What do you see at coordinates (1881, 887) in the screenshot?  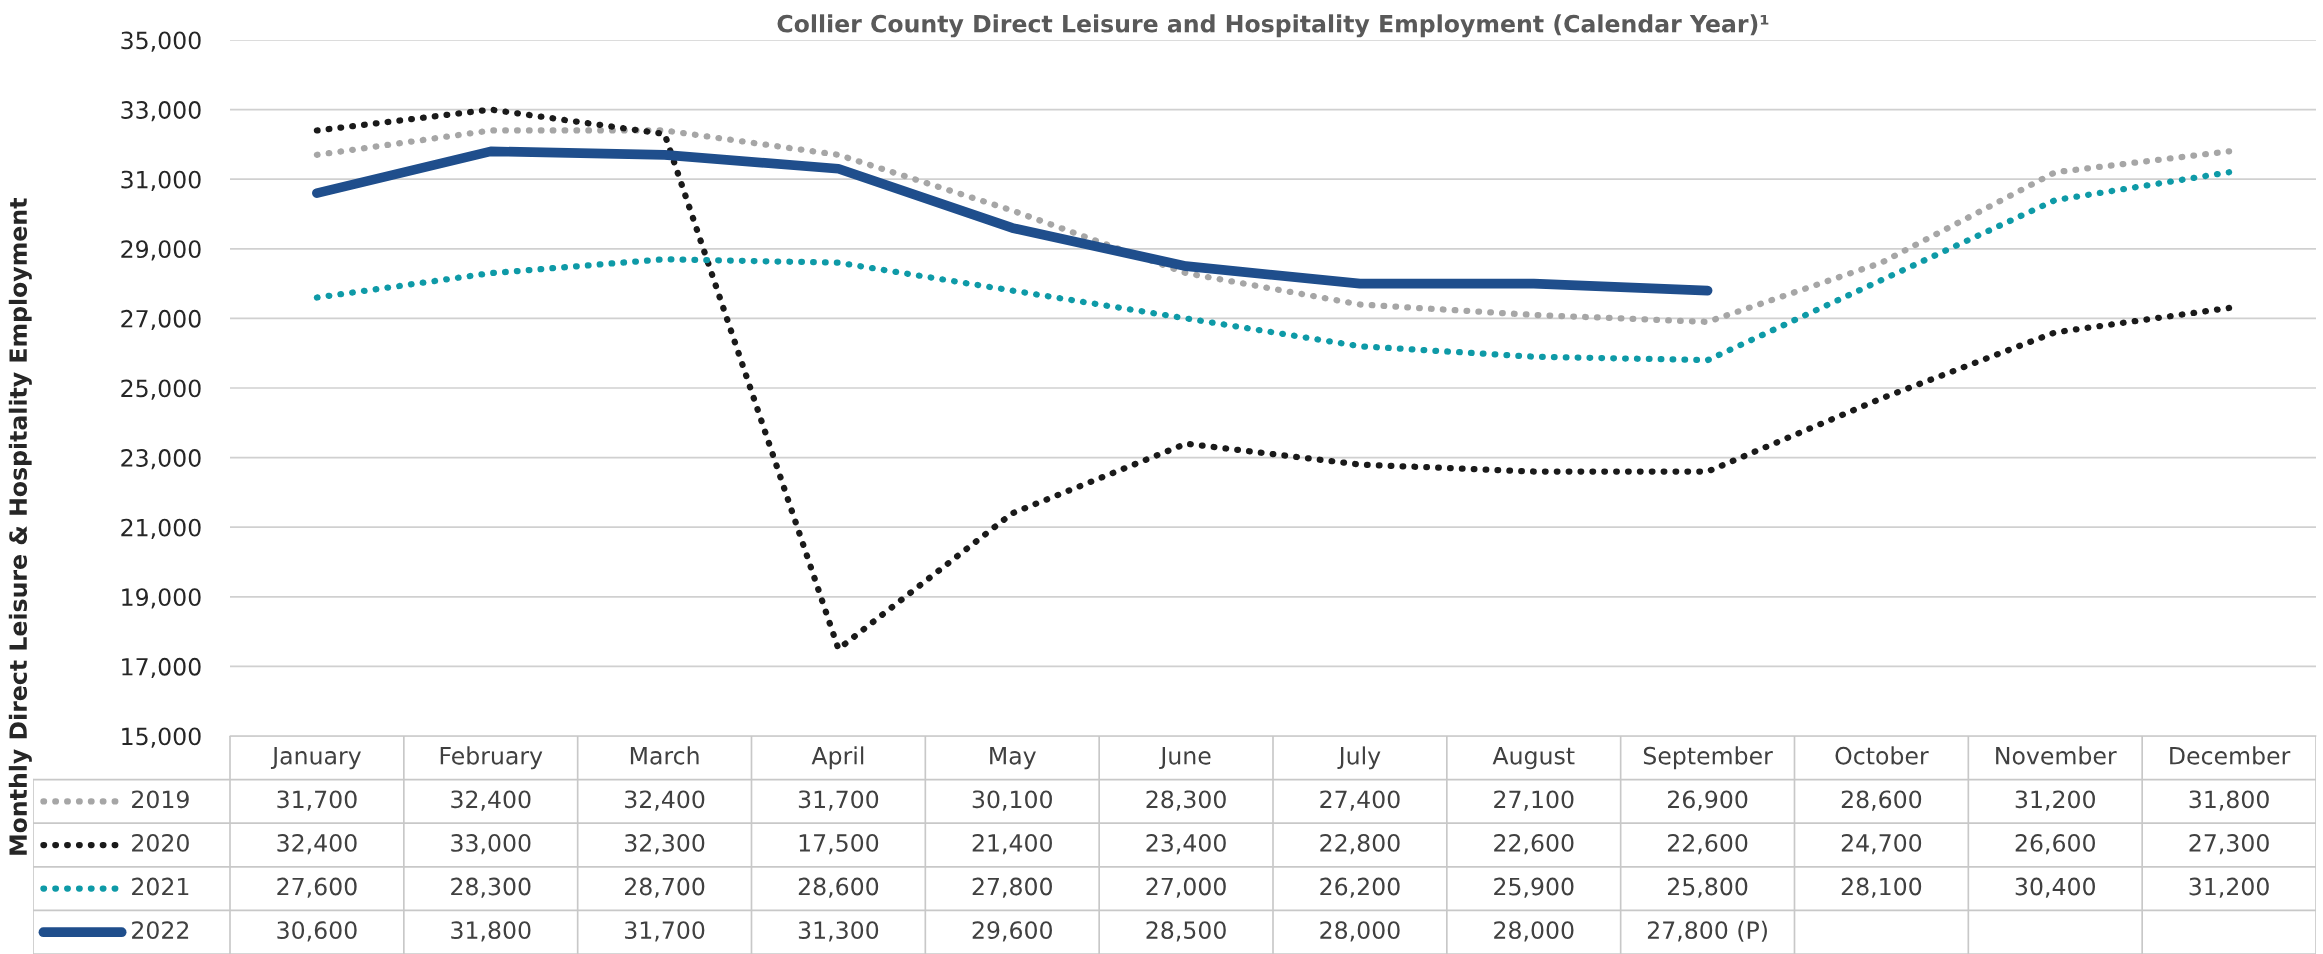 I see `data-label: 28,100` at bounding box center [1881, 887].